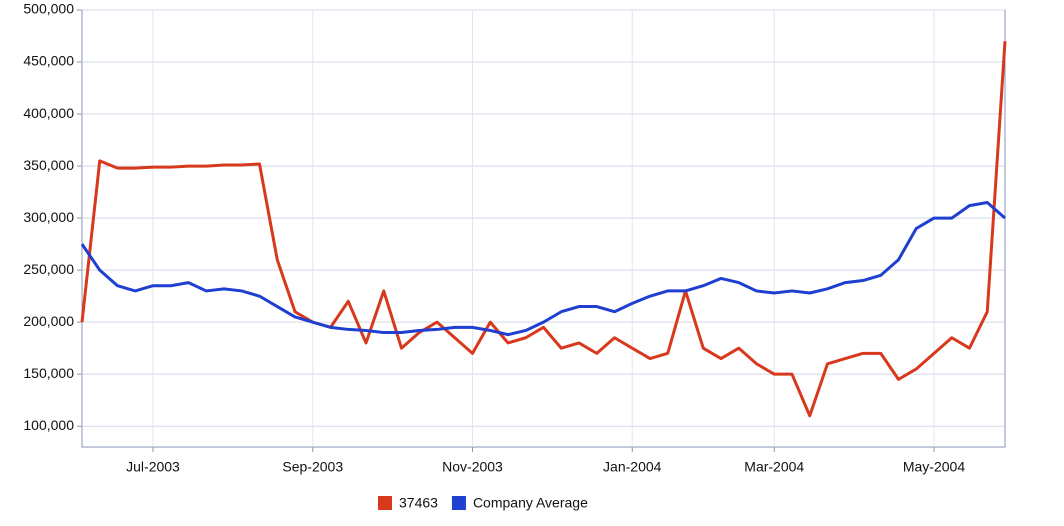  Describe the element at coordinates (312, 467) in the screenshot. I see `x-tick-label: Sep-2003` at that location.